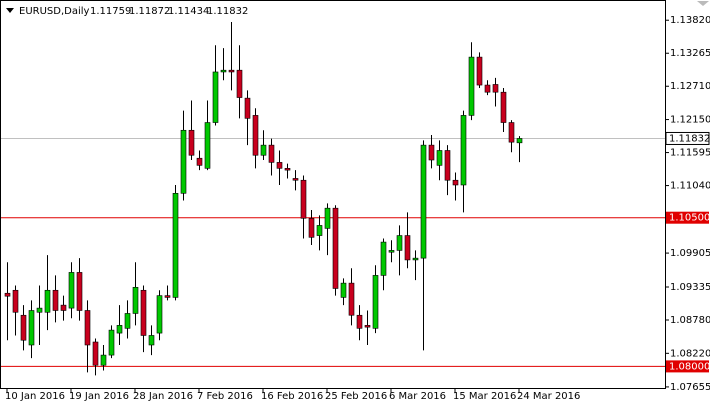 This screenshot has width=710, height=408. What do you see at coordinates (35, 396) in the screenshot?
I see `x-tick-label: 10 Jan 2016` at bounding box center [35, 396].